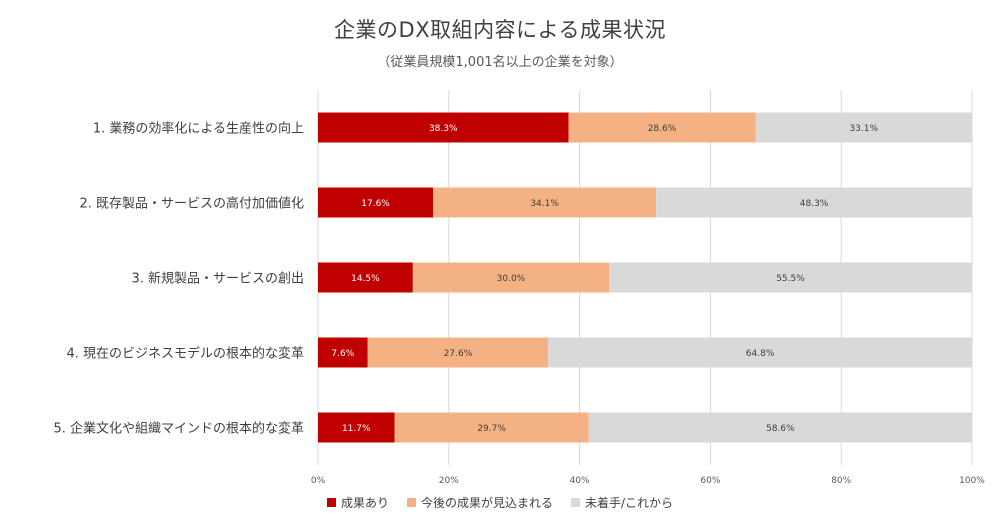  What do you see at coordinates (580, 481) in the screenshot?
I see `x-tick-label: 40%` at bounding box center [580, 481].